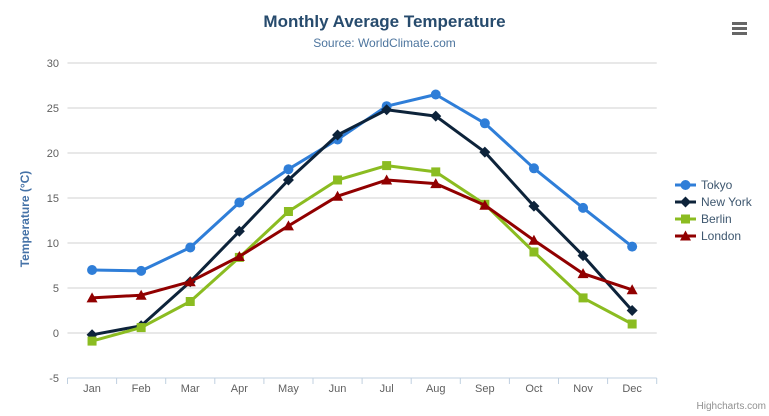 The width and height of the screenshot is (769, 416). I want to click on legend-item-london: London, so click(713, 235).